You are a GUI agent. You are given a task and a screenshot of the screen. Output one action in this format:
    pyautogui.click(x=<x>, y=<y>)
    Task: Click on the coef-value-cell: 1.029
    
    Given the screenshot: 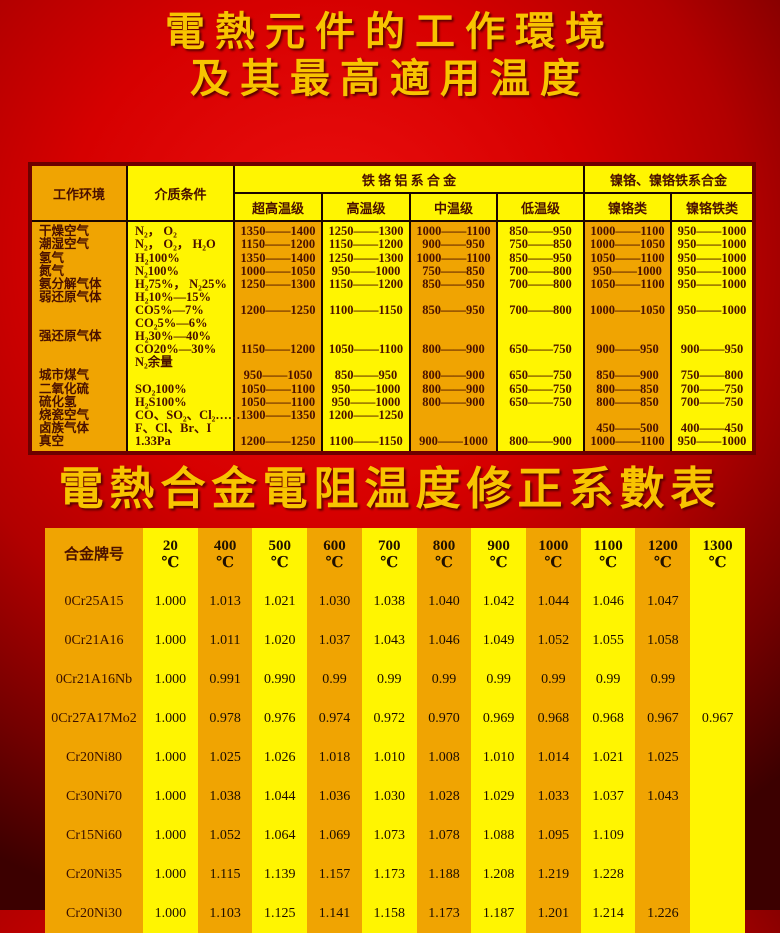 What is the action you would take?
    pyautogui.click(x=499, y=797)
    